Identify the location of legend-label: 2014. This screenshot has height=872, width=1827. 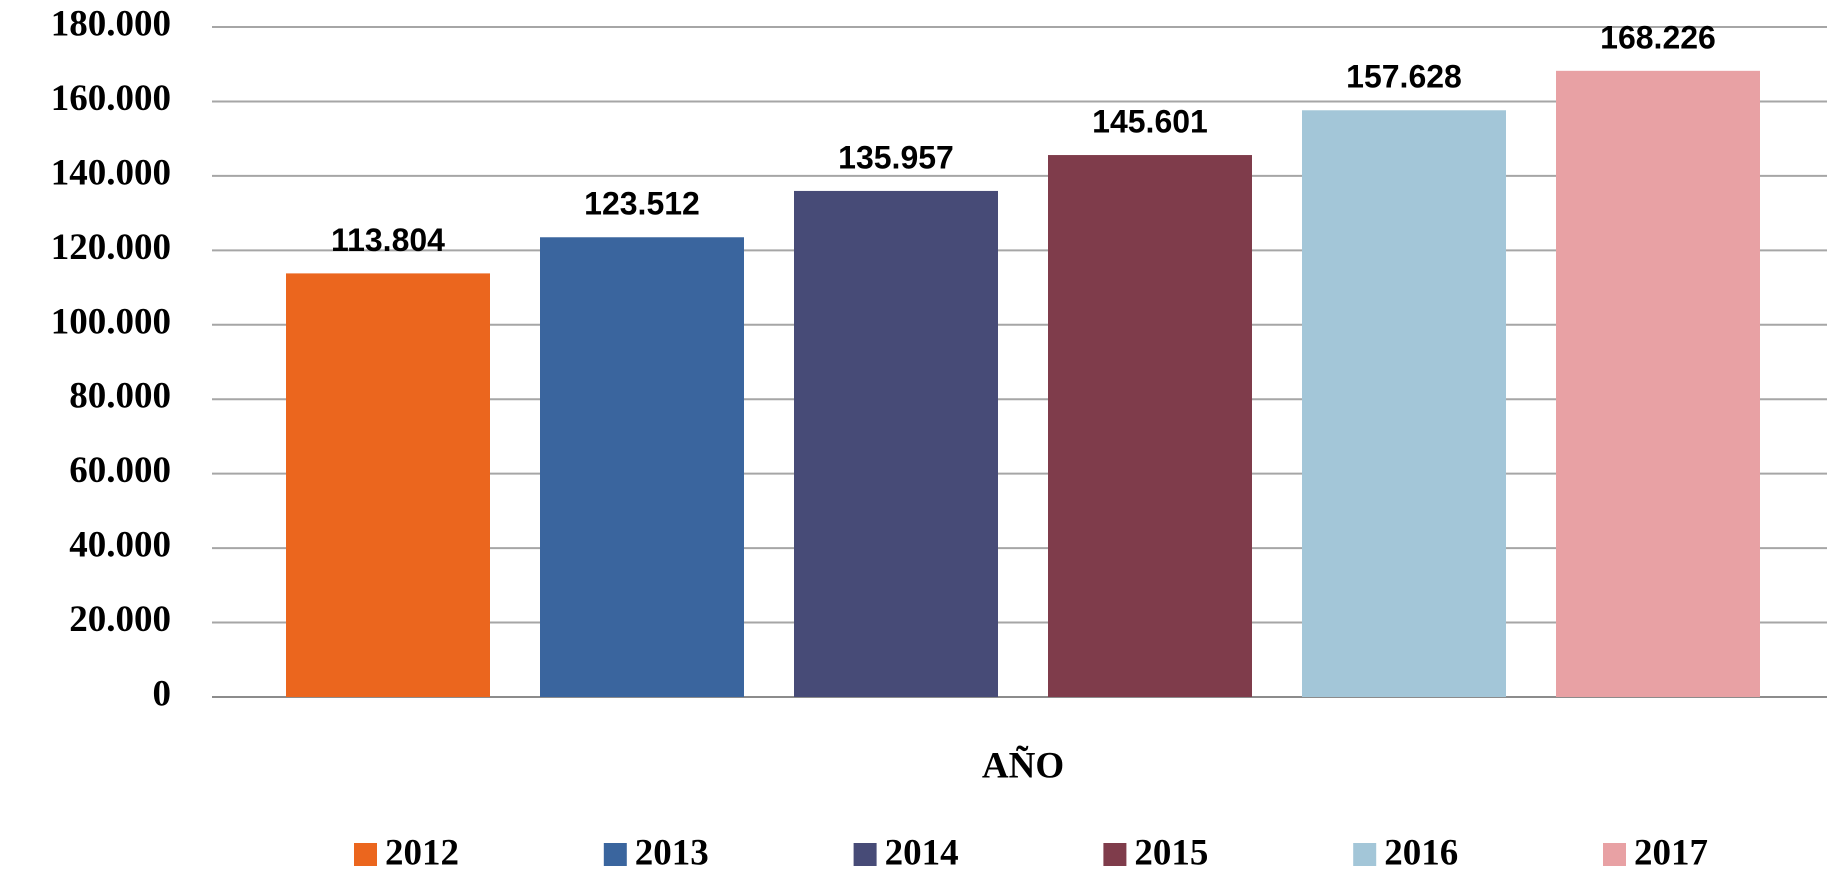
(922, 852).